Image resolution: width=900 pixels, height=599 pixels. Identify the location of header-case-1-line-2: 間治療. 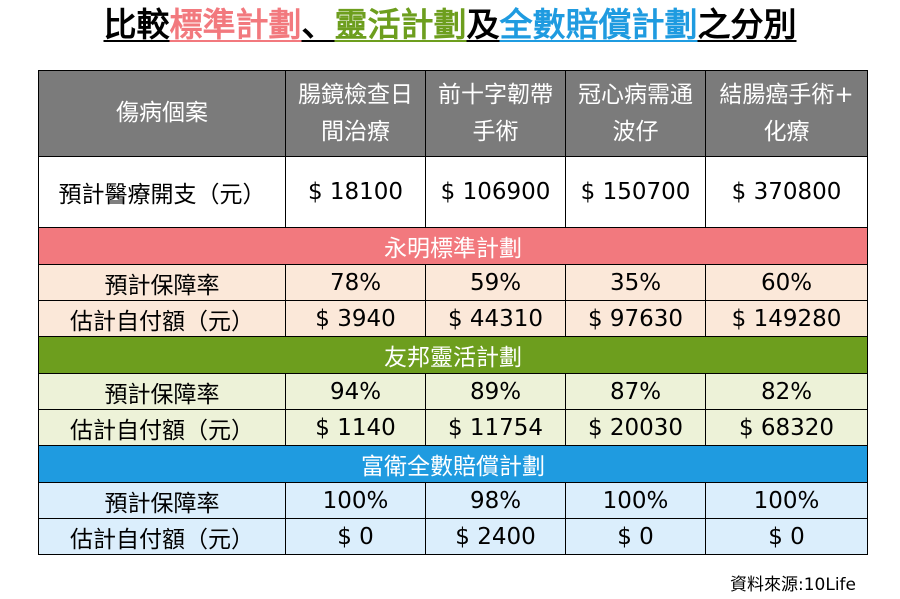
(355, 131).